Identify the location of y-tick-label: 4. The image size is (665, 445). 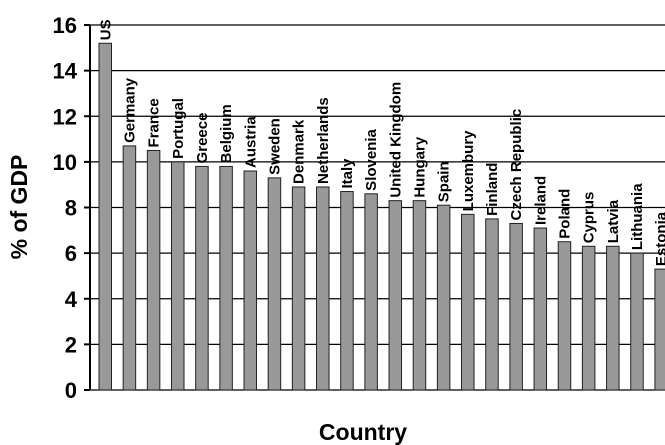
(71, 299).